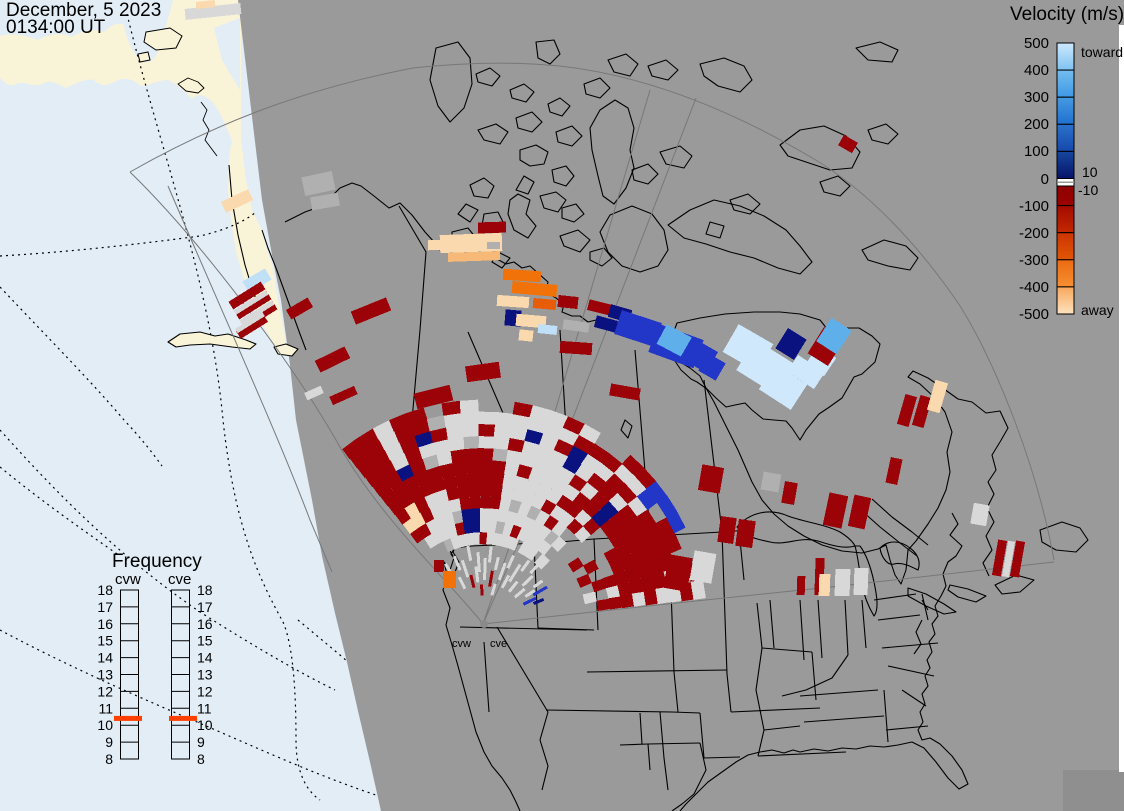 This screenshot has width=1124, height=811. What do you see at coordinates (1036, 43) in the screenshot?
I see `svg-text: 500` at bounding box center [1036, 43].